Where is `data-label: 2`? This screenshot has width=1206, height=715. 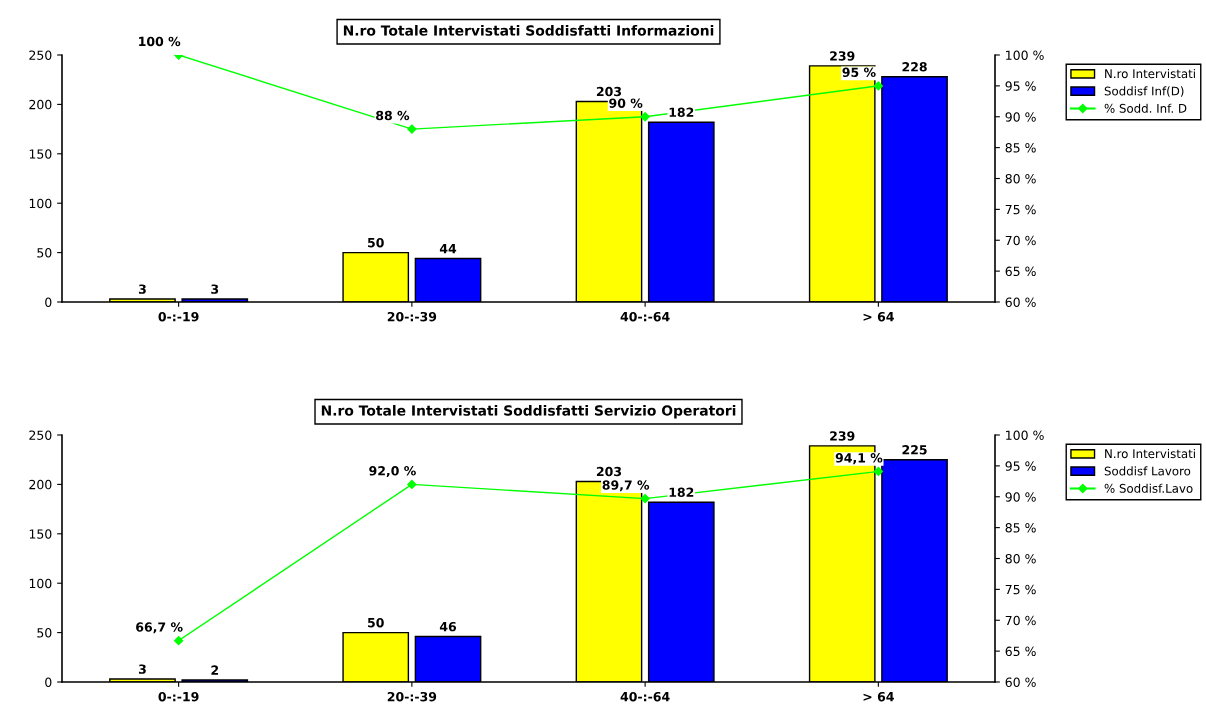 data-label: 2 is located at coordinates (215, 670).